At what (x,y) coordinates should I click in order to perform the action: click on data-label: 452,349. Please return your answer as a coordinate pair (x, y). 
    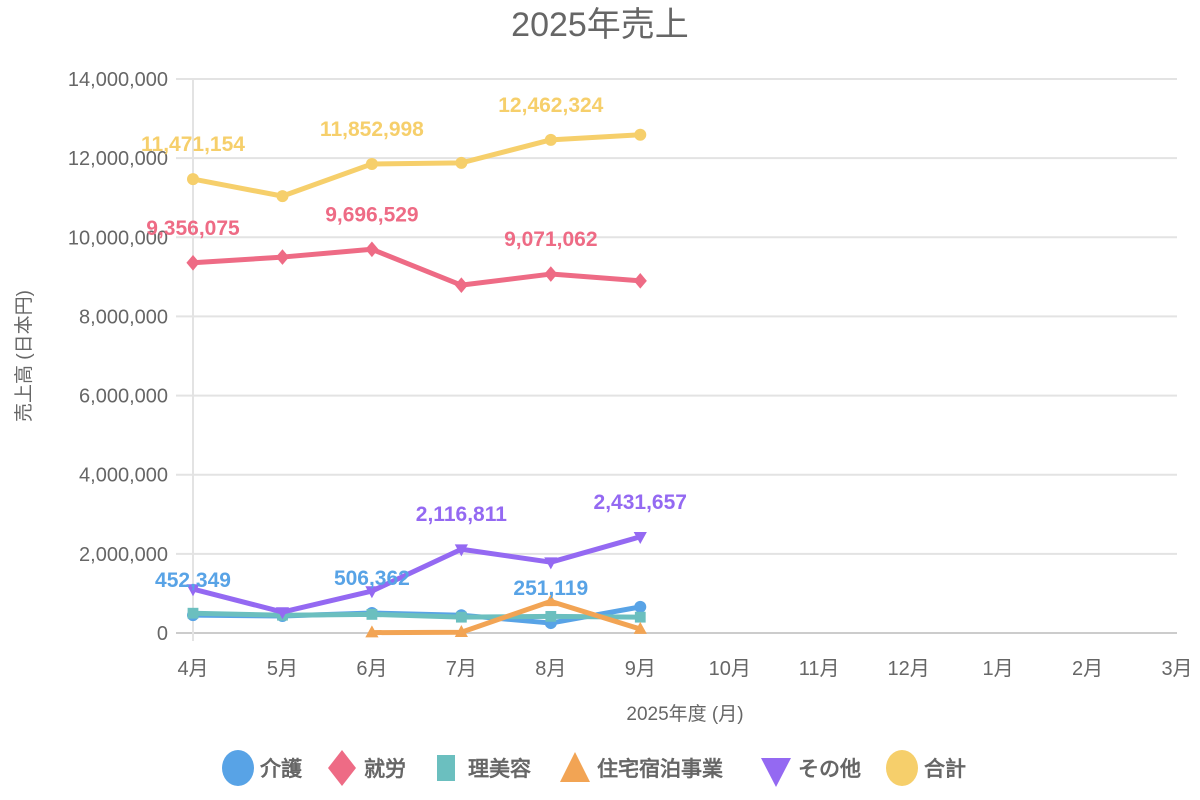
    Looking at the image, I should click on (193, 580).